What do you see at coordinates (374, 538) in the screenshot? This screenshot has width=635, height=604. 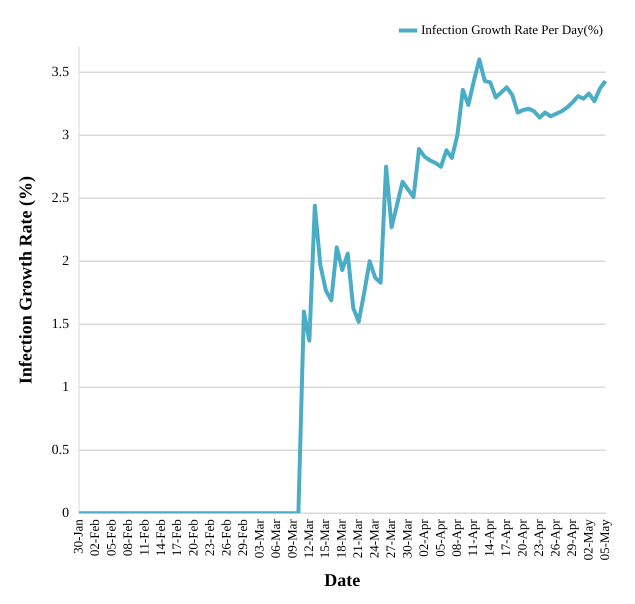 I see `x-tick-label: 24-Mar` at bounding box center [374, 538].